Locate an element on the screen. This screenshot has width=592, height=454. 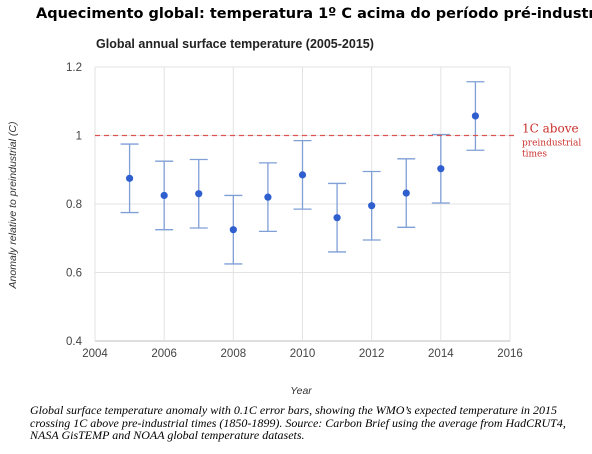
reference-line-label: times is located at coordinates (534, 155).